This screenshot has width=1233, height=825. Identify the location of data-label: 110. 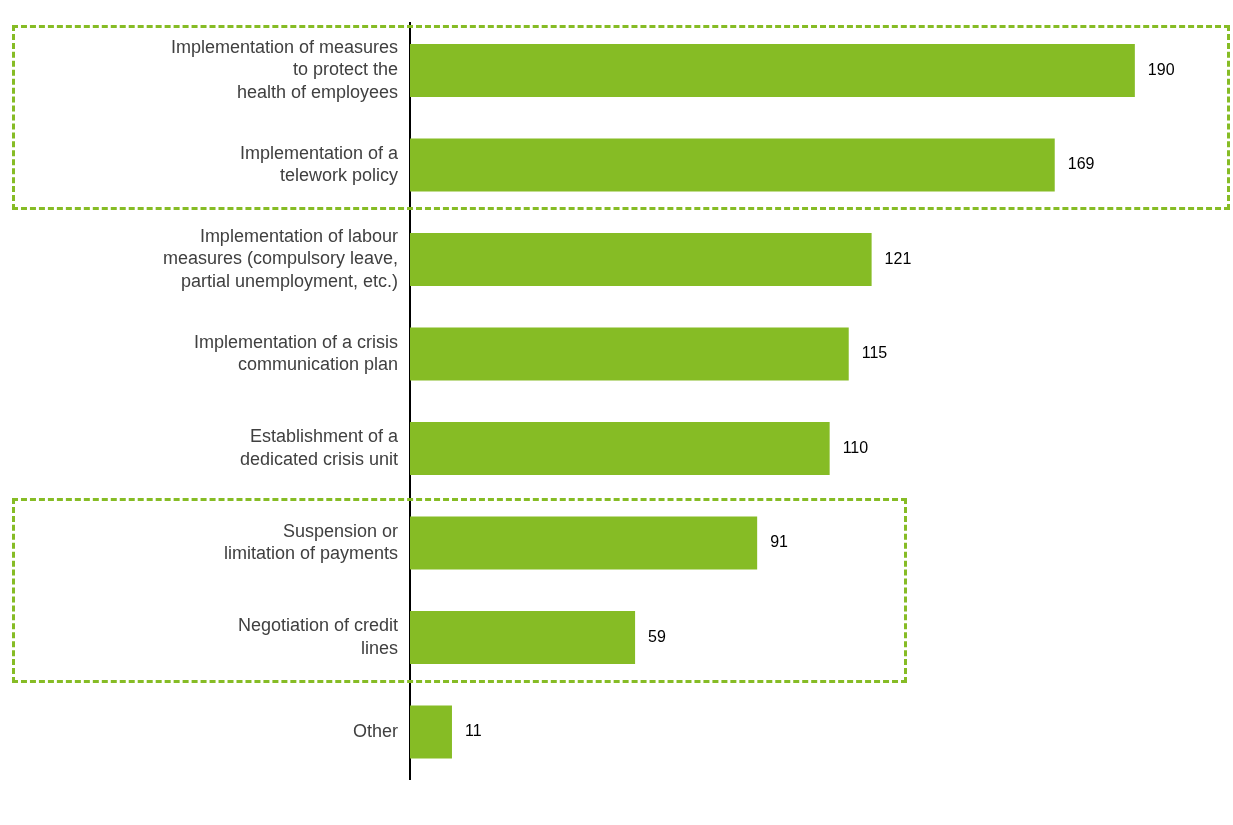
(855, 447).